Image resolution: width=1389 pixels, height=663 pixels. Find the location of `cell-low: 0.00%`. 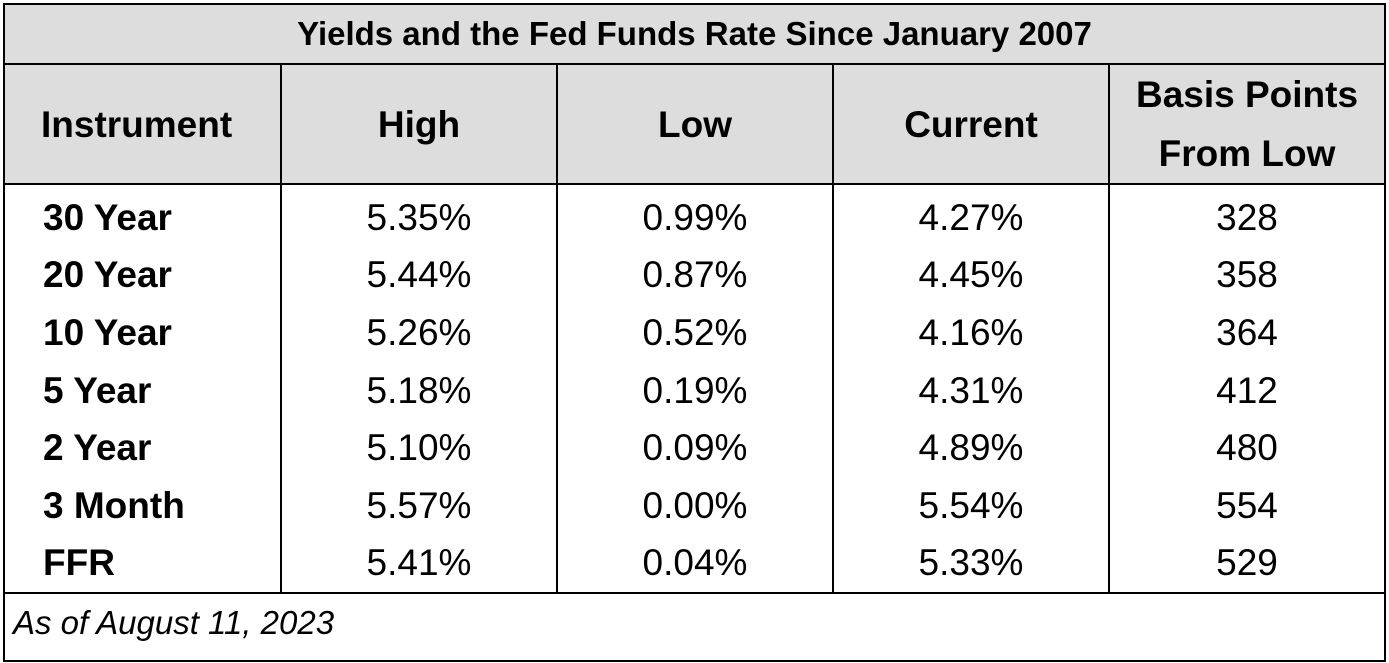

cell-low: 0.00% is located at coordinates (695, 505).